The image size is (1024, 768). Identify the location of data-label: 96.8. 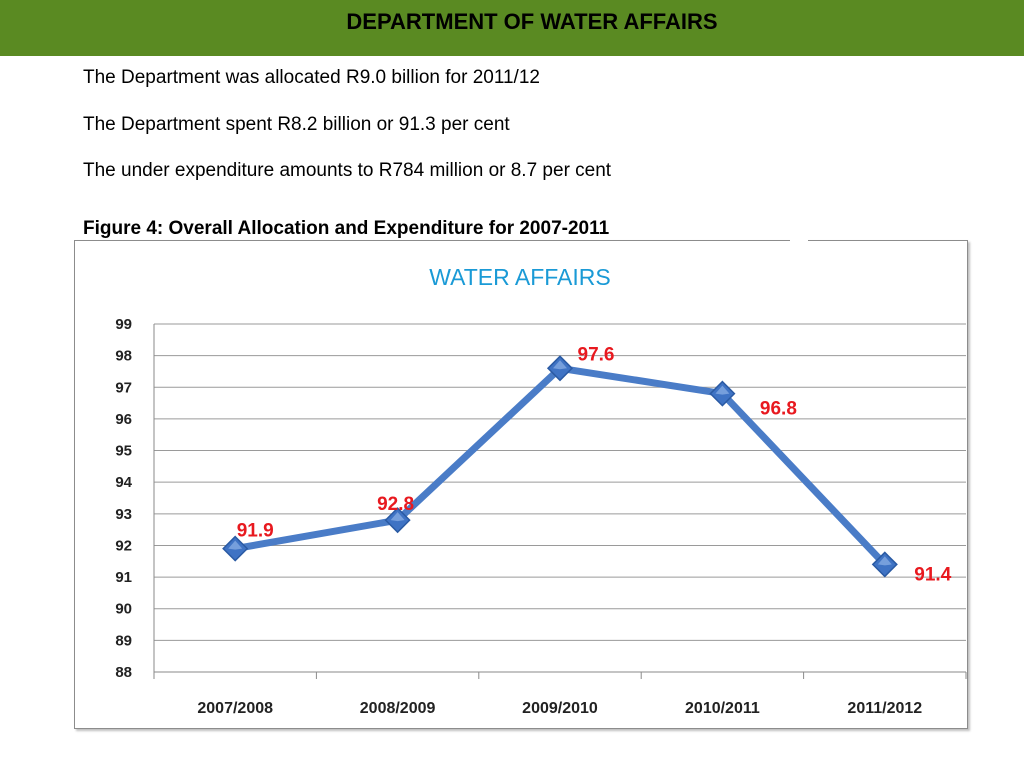
(778, 409).